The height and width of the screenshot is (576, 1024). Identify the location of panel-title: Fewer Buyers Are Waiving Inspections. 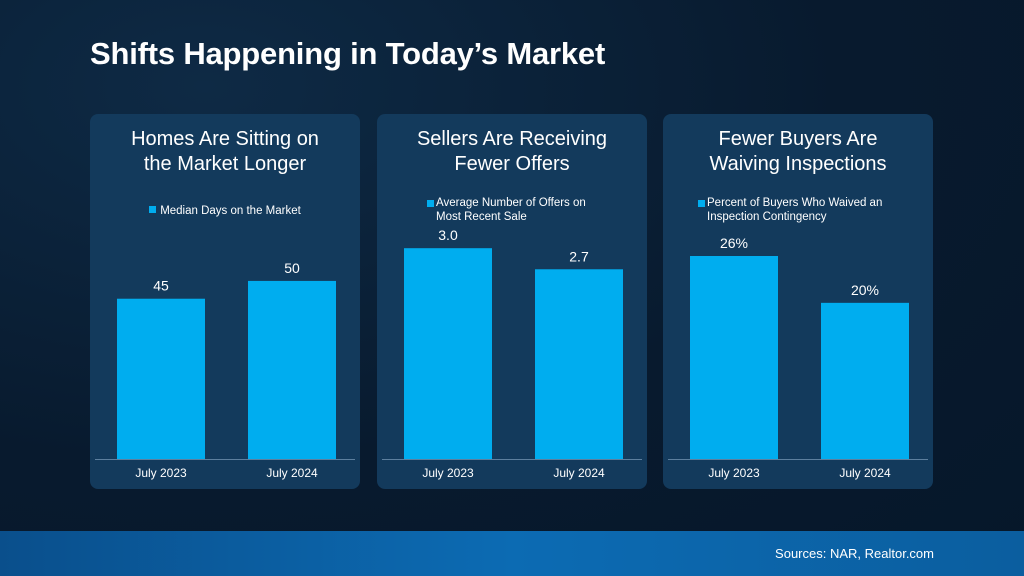
(798, 152).